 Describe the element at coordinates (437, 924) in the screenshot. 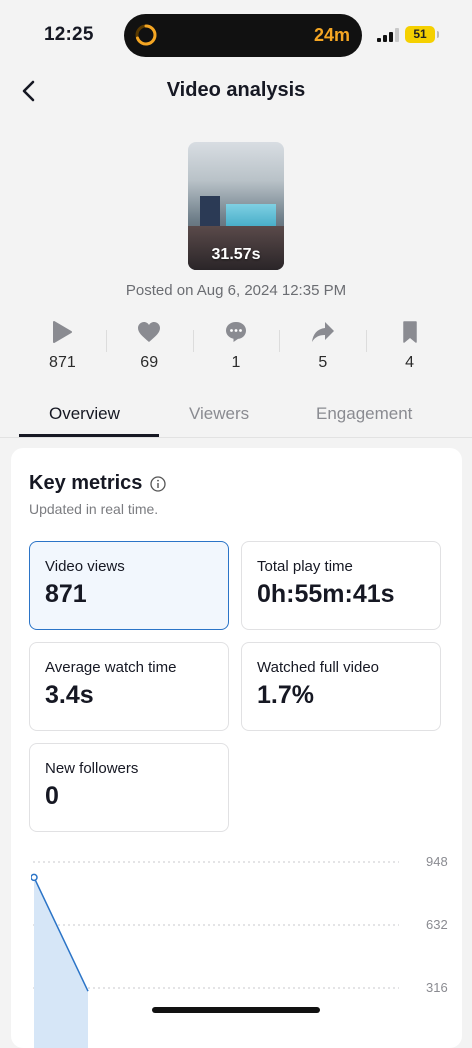

I see `chart-y-tick-label: 632` at that location.